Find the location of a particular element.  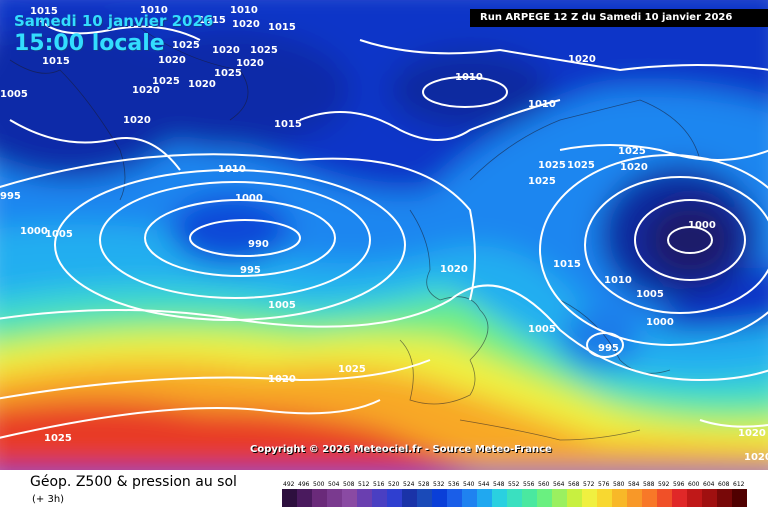

scale-tick-label: 516 is located at coordinates (379, 484).